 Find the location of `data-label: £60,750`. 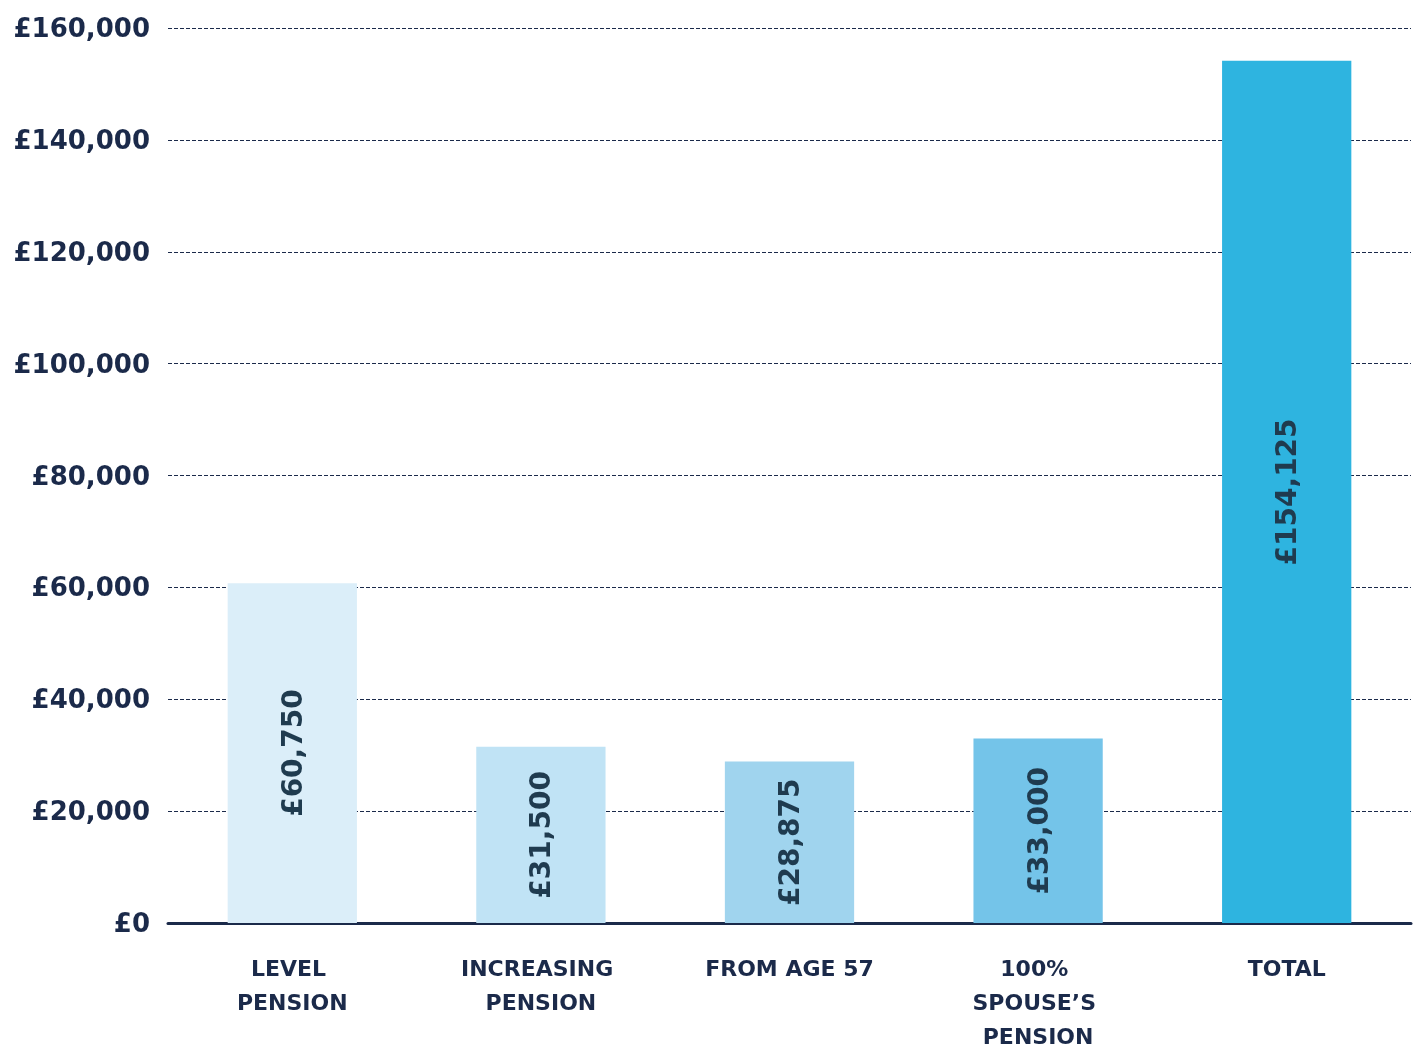

data-label: £60,750 is located at coordinates (292, 753).